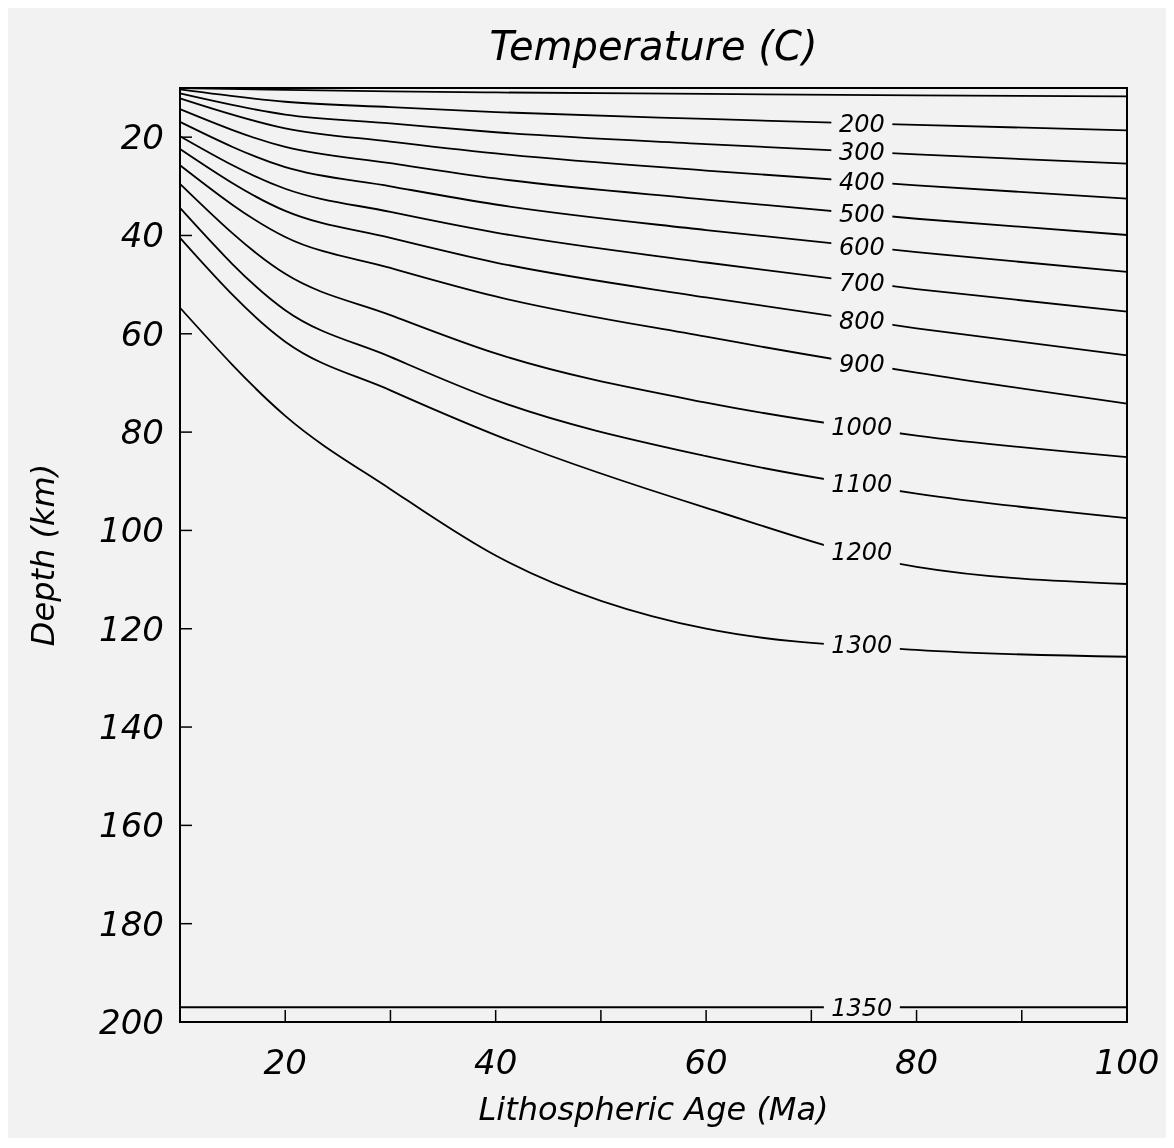  I want to click on x-tick-label: 100, so click(1127, 1062).